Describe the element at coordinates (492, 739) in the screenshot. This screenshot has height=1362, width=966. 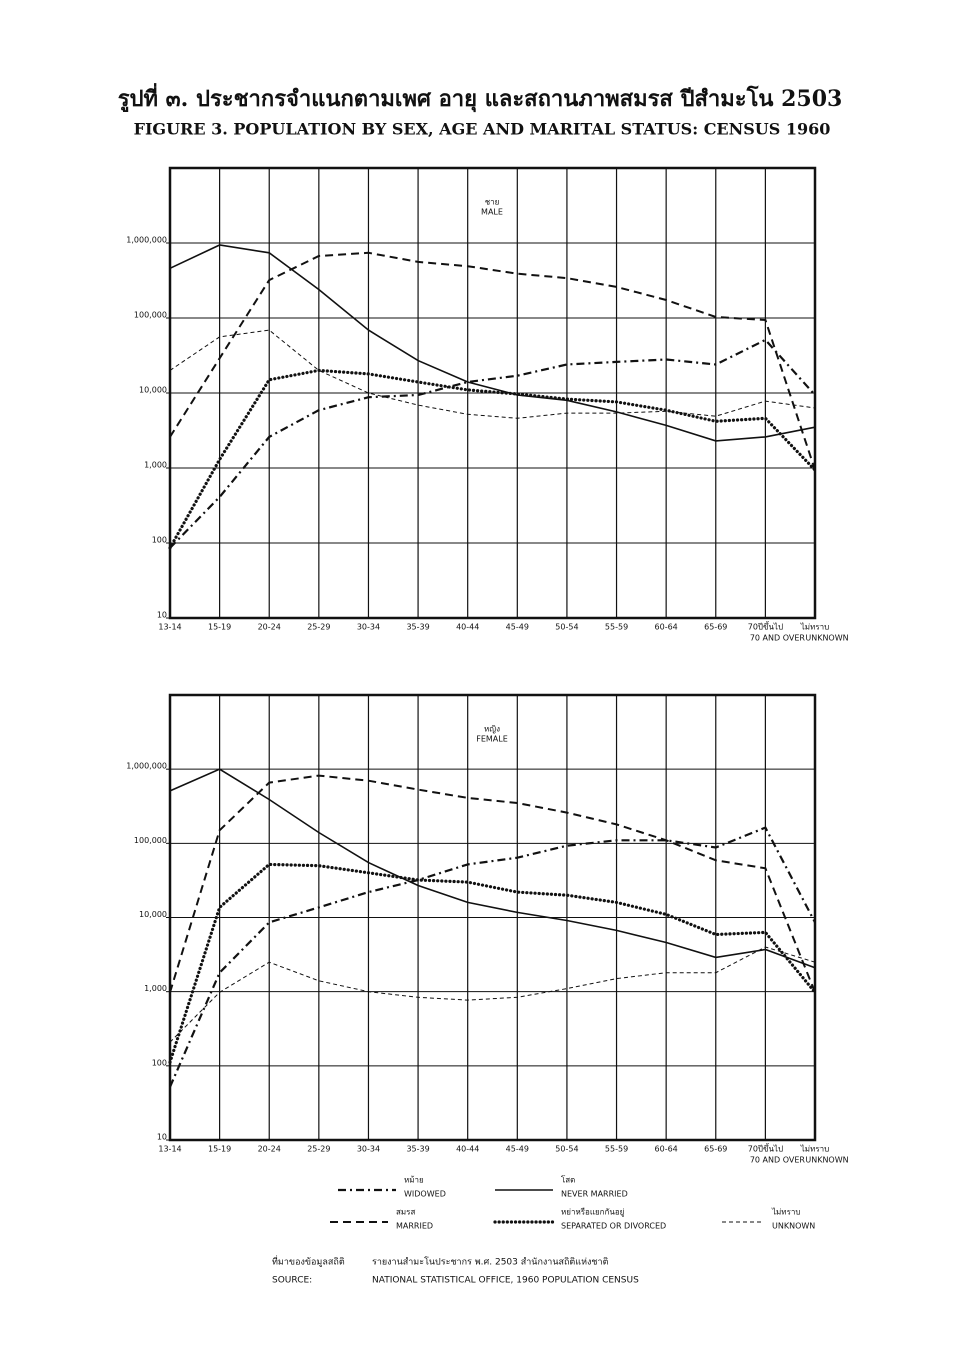
I see `panel-label: FEMALE` at that location.